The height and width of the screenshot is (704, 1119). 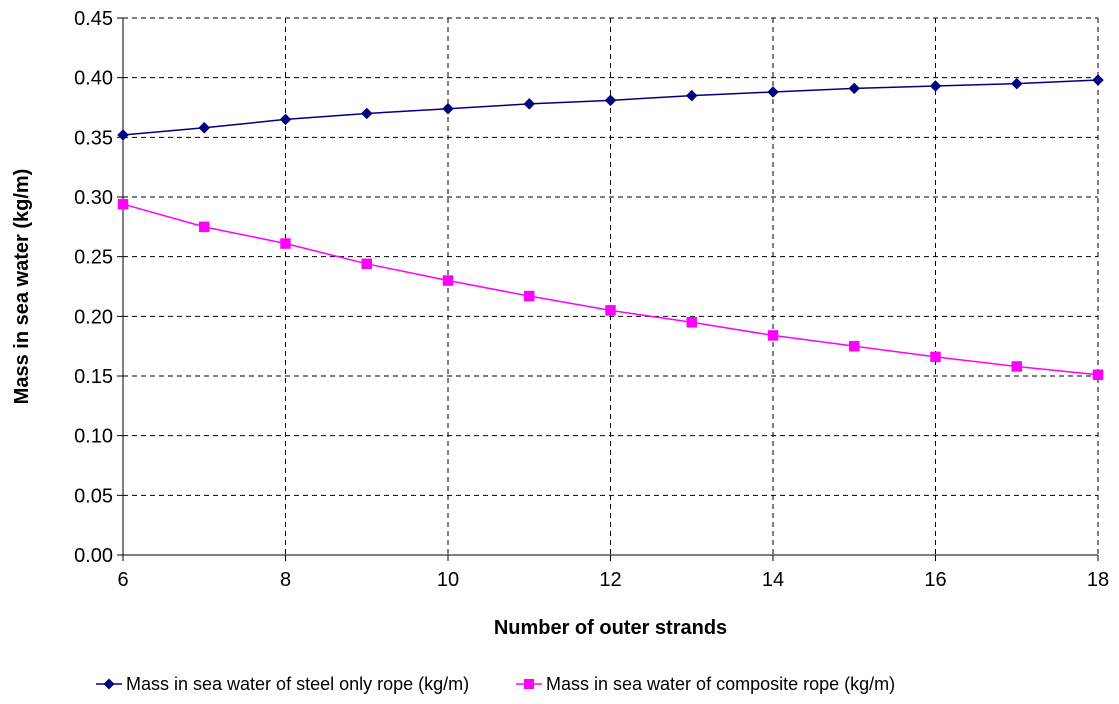 What do you see at coordinates (610, 628) in the screenshot?
I see `x-axis-title: Number of outer strands` at bounding box center [610, 628].